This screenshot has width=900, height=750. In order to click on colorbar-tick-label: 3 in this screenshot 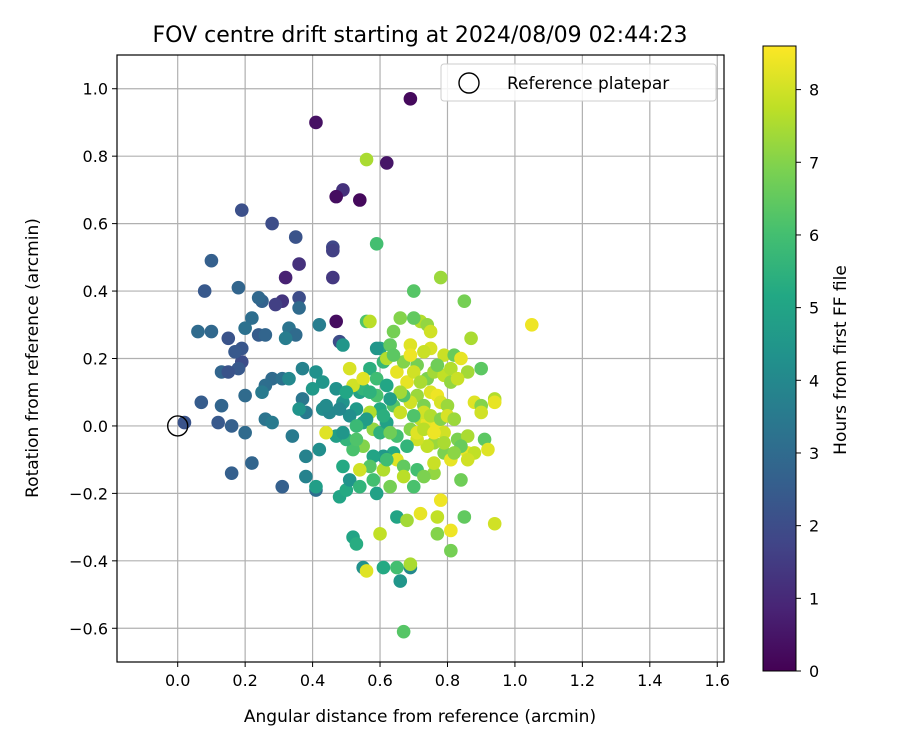, I will do `click(814, 453)`.